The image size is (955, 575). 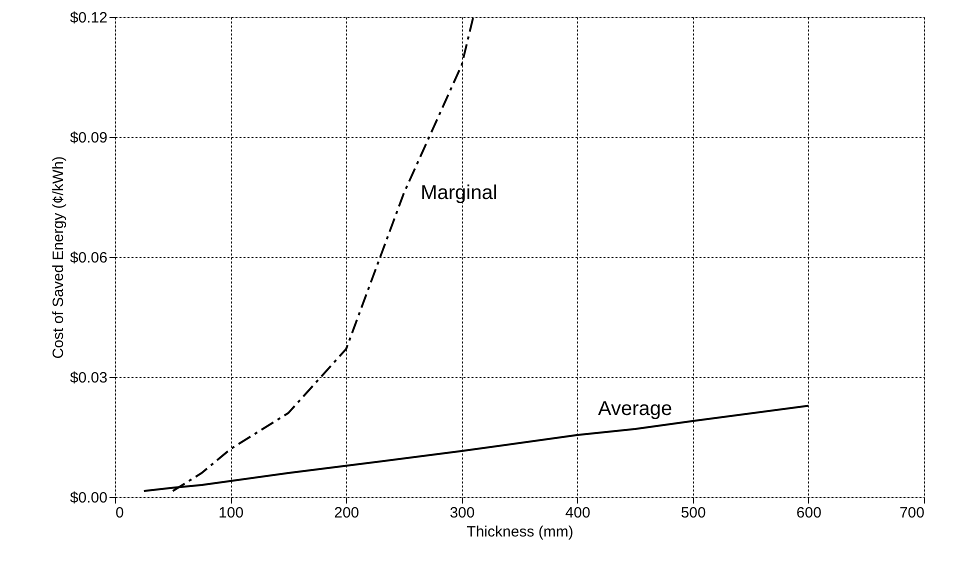 What do you see at coordinates (231, 513) in the screenshot?
I see `x-tick-label: 100` at bounding box center [231, 513].